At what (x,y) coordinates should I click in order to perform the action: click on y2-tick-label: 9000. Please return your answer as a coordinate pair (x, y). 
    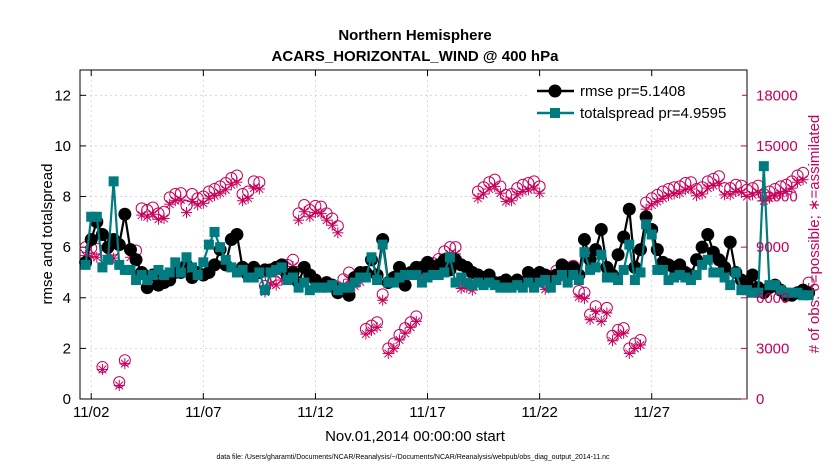
    Looking at the image, I should click on (772, 247).